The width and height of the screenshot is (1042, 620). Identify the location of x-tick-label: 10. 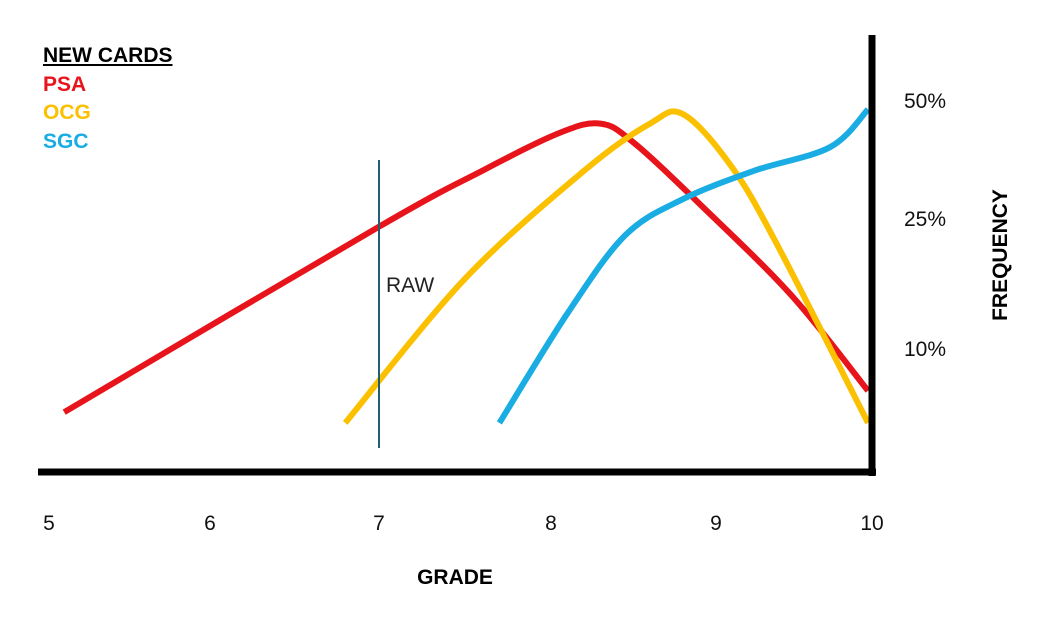
(871, 523).